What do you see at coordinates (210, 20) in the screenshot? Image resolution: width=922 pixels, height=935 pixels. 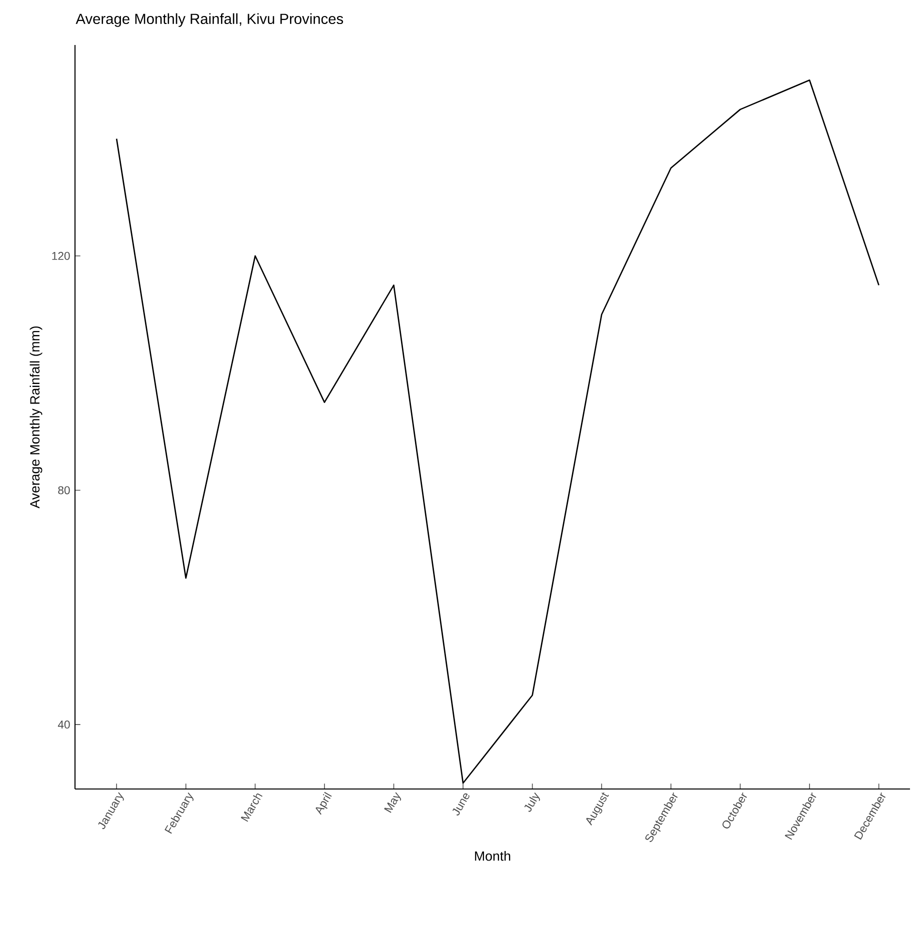 I see `chart-title: Average Monthly Rainfall, Kivu Provinces` at bounding box center [210, 20].